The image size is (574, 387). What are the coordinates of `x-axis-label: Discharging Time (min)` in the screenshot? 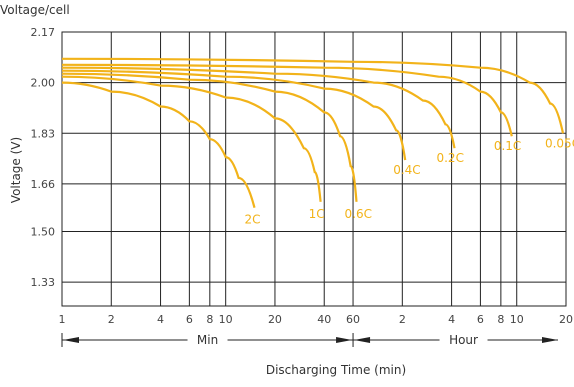 It's located at (336, 370).